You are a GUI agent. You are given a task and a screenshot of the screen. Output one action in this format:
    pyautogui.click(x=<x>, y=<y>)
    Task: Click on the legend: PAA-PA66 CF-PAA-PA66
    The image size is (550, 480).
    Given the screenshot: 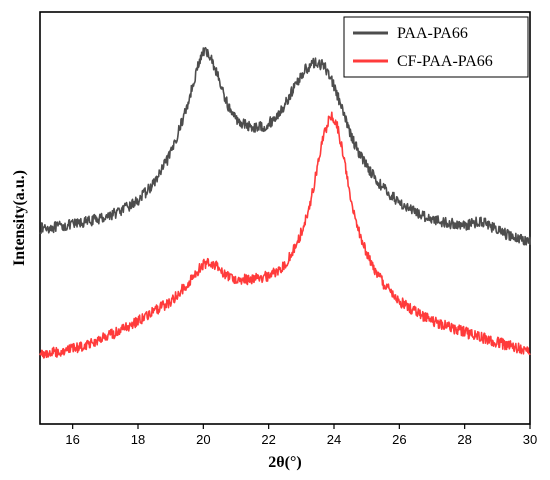 What is the action you would take?
    pyautogui.click(x=436, y=47)
    